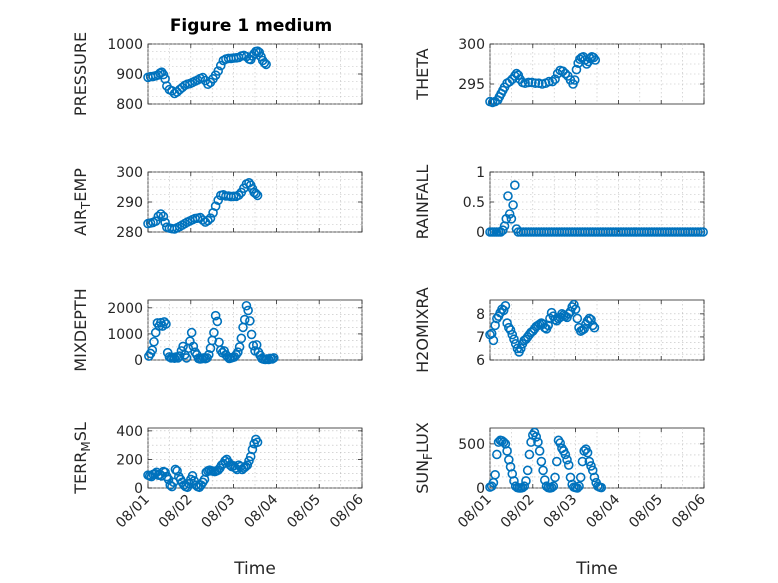 The image size is (778, 583). Describe the element at coordinates (80, 185) in the screenshot. I see `y-axis-label-part: EMP` at that location.